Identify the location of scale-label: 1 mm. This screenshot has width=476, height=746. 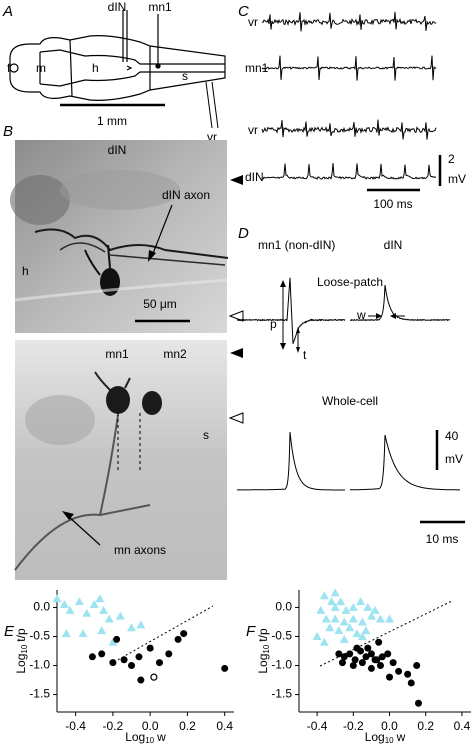
(112, 121).